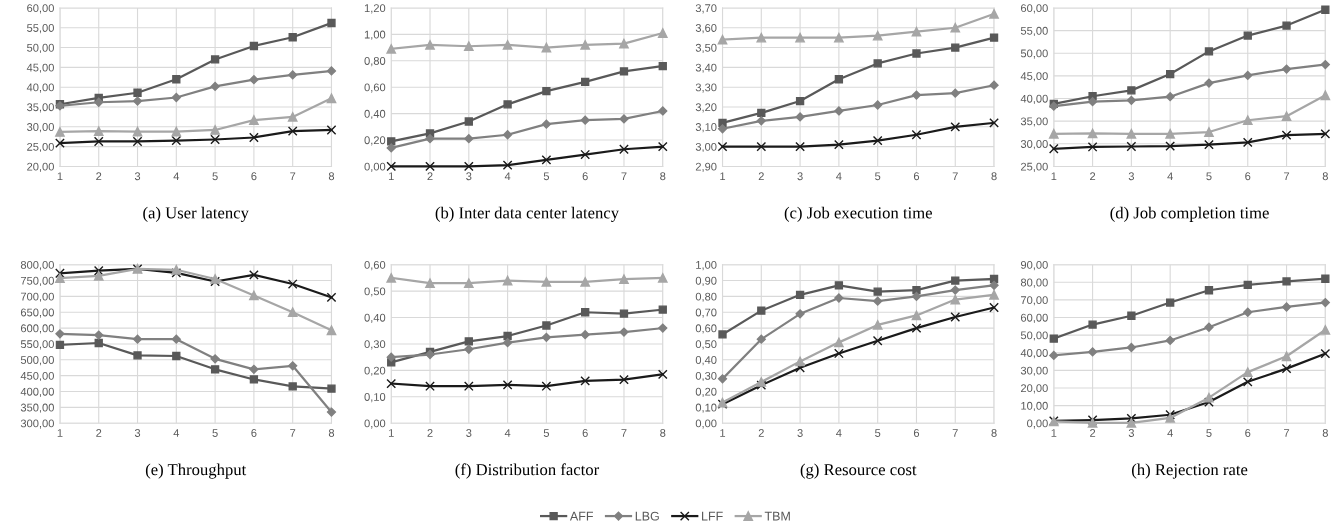 This screenshot has width=1332, height=529. I want to click on y-tick-label: 400,00, so click(37, 392).